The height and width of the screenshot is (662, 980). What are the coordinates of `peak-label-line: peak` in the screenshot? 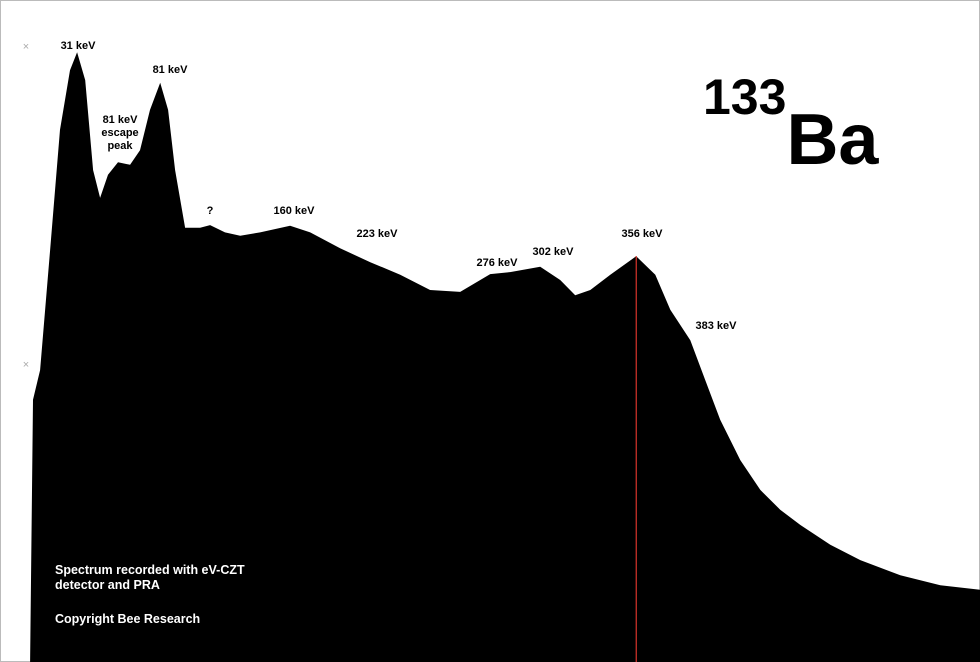 It's located at (120, 146).